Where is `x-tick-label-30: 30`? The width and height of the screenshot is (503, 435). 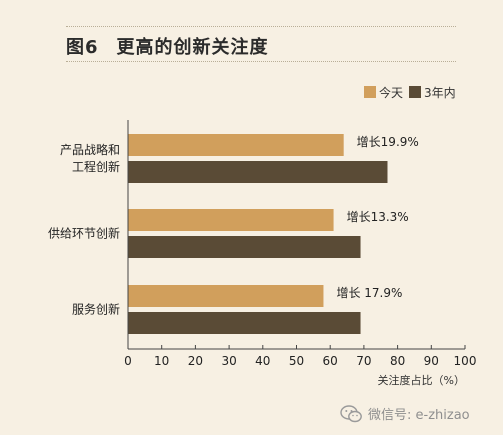 x-tick-label-30: 30 is located at coordinates (228, 361).